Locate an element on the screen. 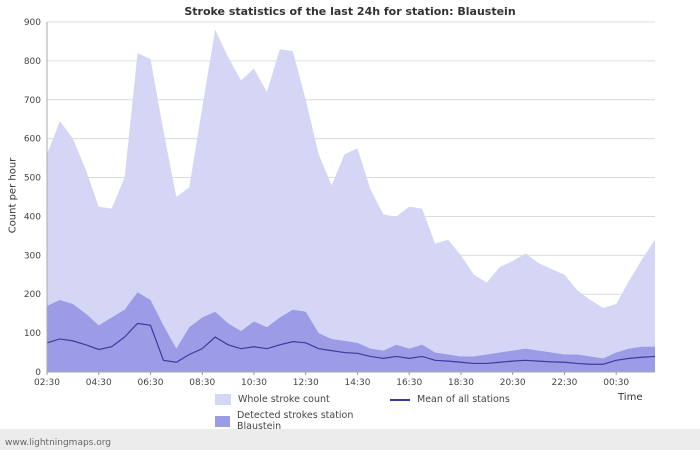 The width and height of the screenshot is (700, 450). legend-item-mean: Mean of all stations is located at coordinates (450, 399).